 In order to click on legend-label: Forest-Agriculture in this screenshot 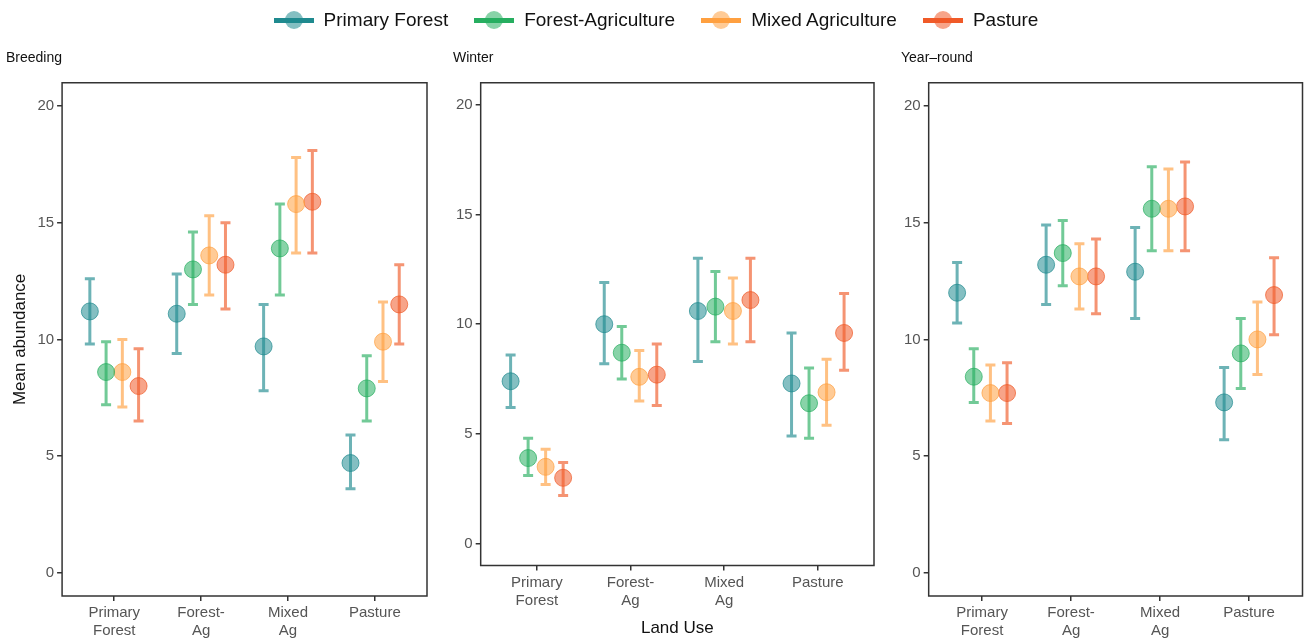, I will do `click(600, 20)`.